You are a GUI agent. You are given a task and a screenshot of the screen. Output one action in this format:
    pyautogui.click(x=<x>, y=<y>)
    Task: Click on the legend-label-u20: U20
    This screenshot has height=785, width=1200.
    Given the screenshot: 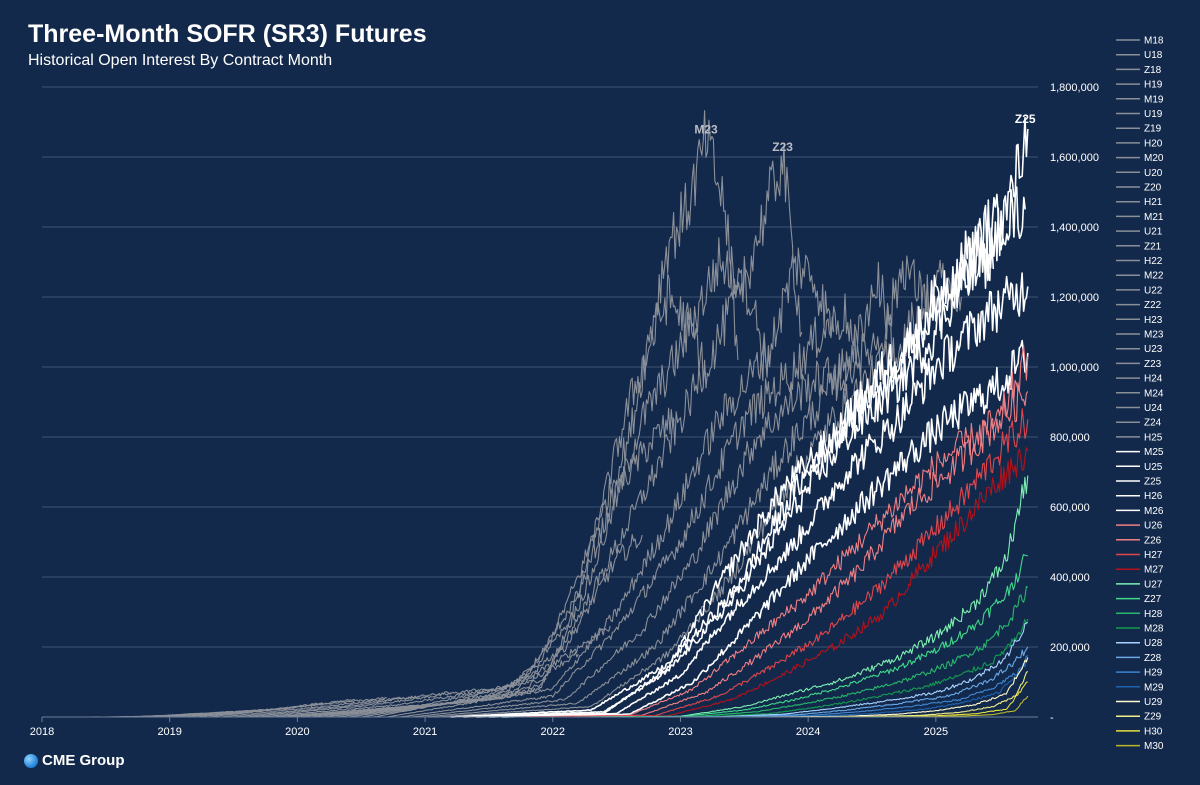 What is the action you would take?
    pyautogui.click(x=1153, y=173)
    